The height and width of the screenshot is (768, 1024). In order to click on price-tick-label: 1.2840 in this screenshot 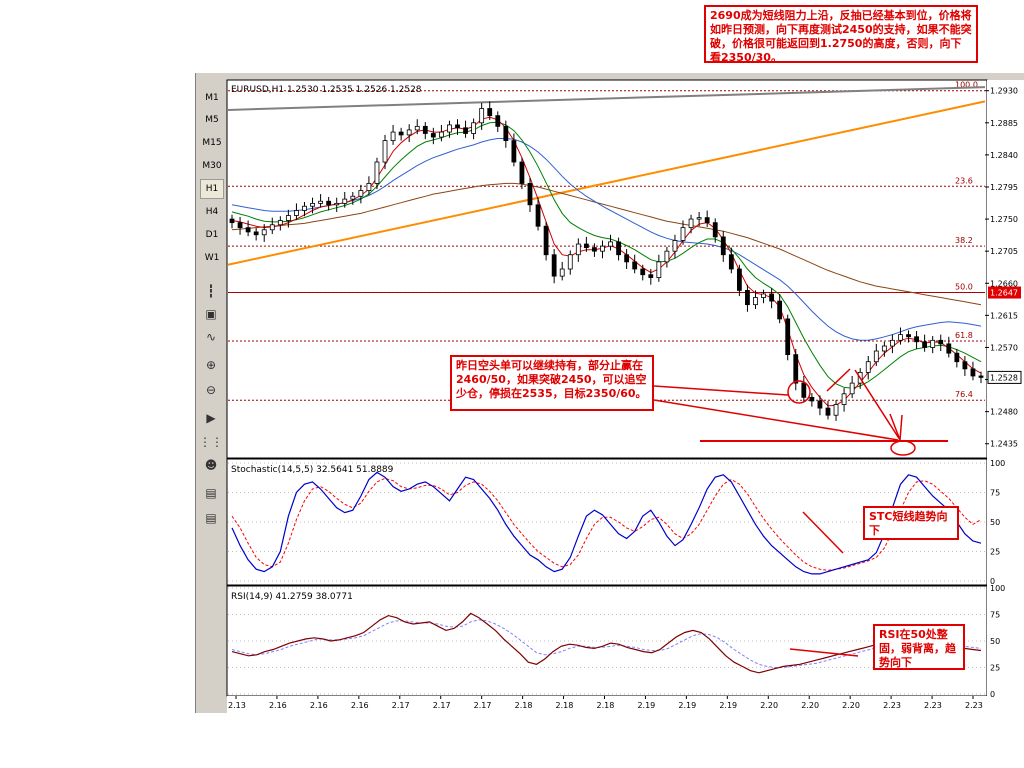, I will do `click(1004, 155)`.